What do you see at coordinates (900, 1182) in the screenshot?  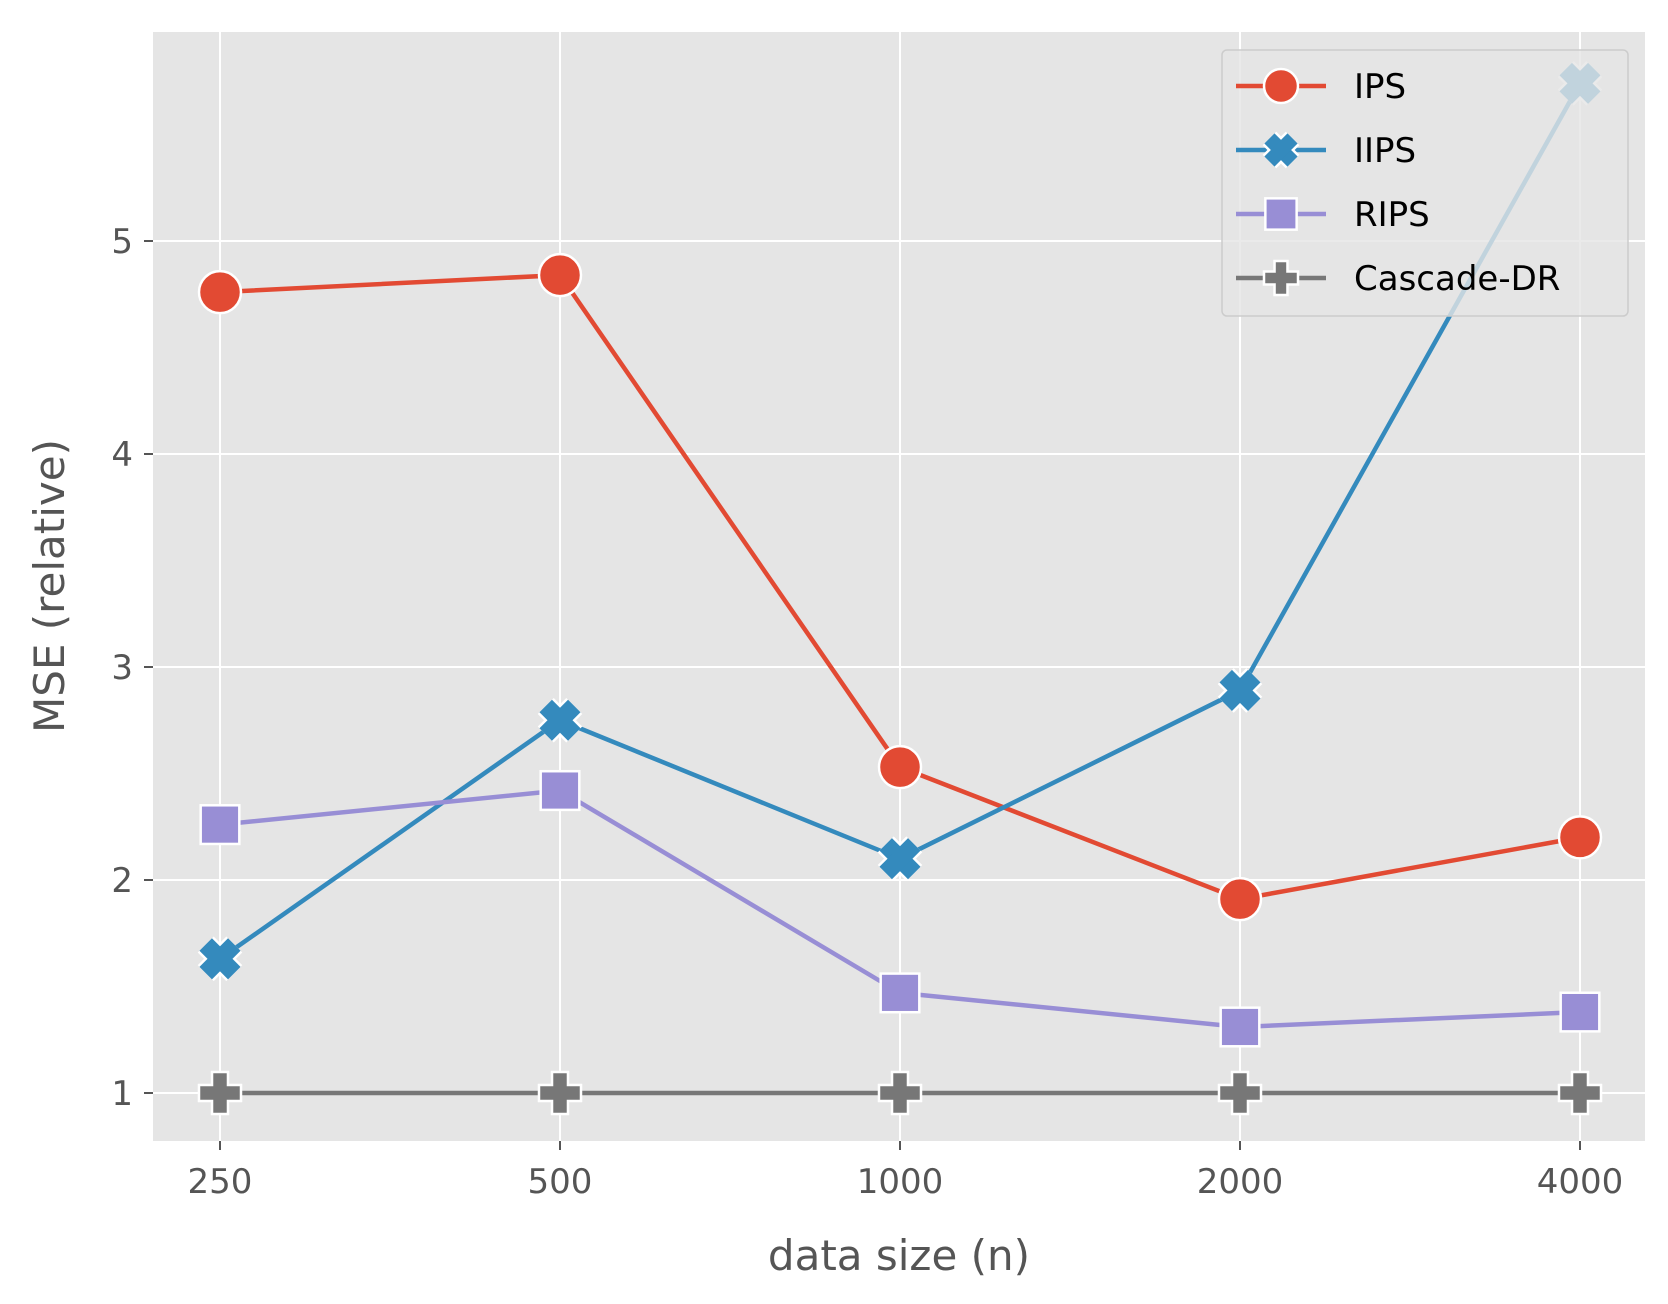 I see `x-tick-label: 1000` at bounding box center [900, 1182].